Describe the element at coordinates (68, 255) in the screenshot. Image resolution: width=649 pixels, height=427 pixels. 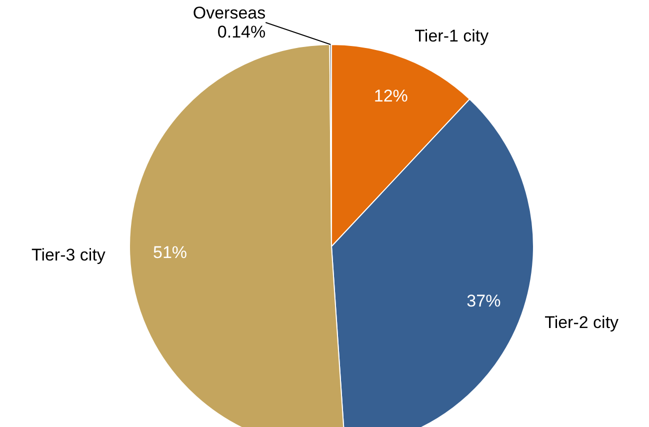
I see `slice-label: Tier-3 city` at that location.